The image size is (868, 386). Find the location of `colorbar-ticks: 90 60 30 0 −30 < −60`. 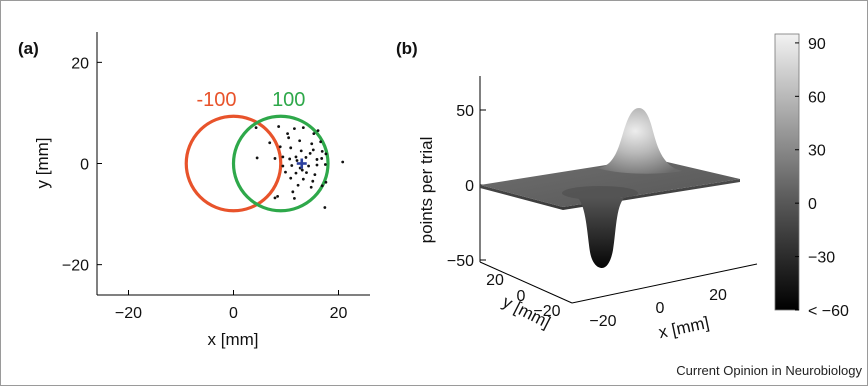

colorbar-ticks: 90 60 30 0 −30 < −60 is located at coordinates (822, 178).